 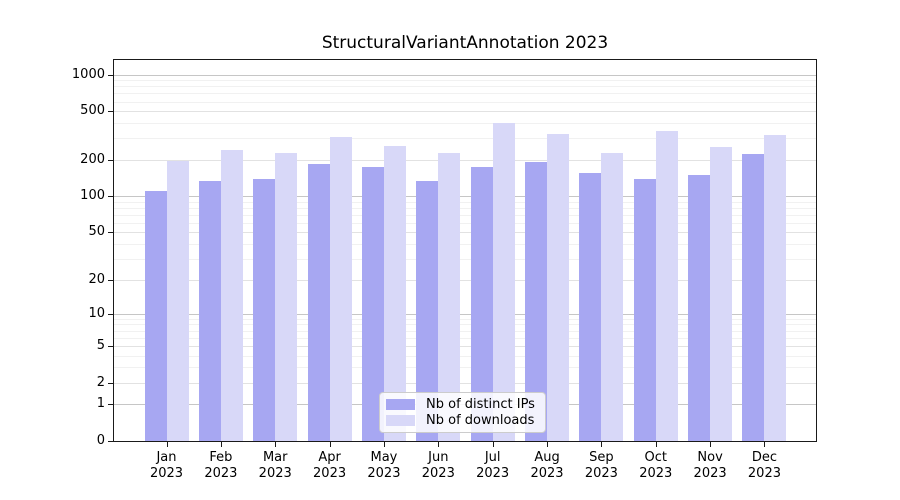 I want to click on y-tick-label: 5, so click(x=100, y=345).